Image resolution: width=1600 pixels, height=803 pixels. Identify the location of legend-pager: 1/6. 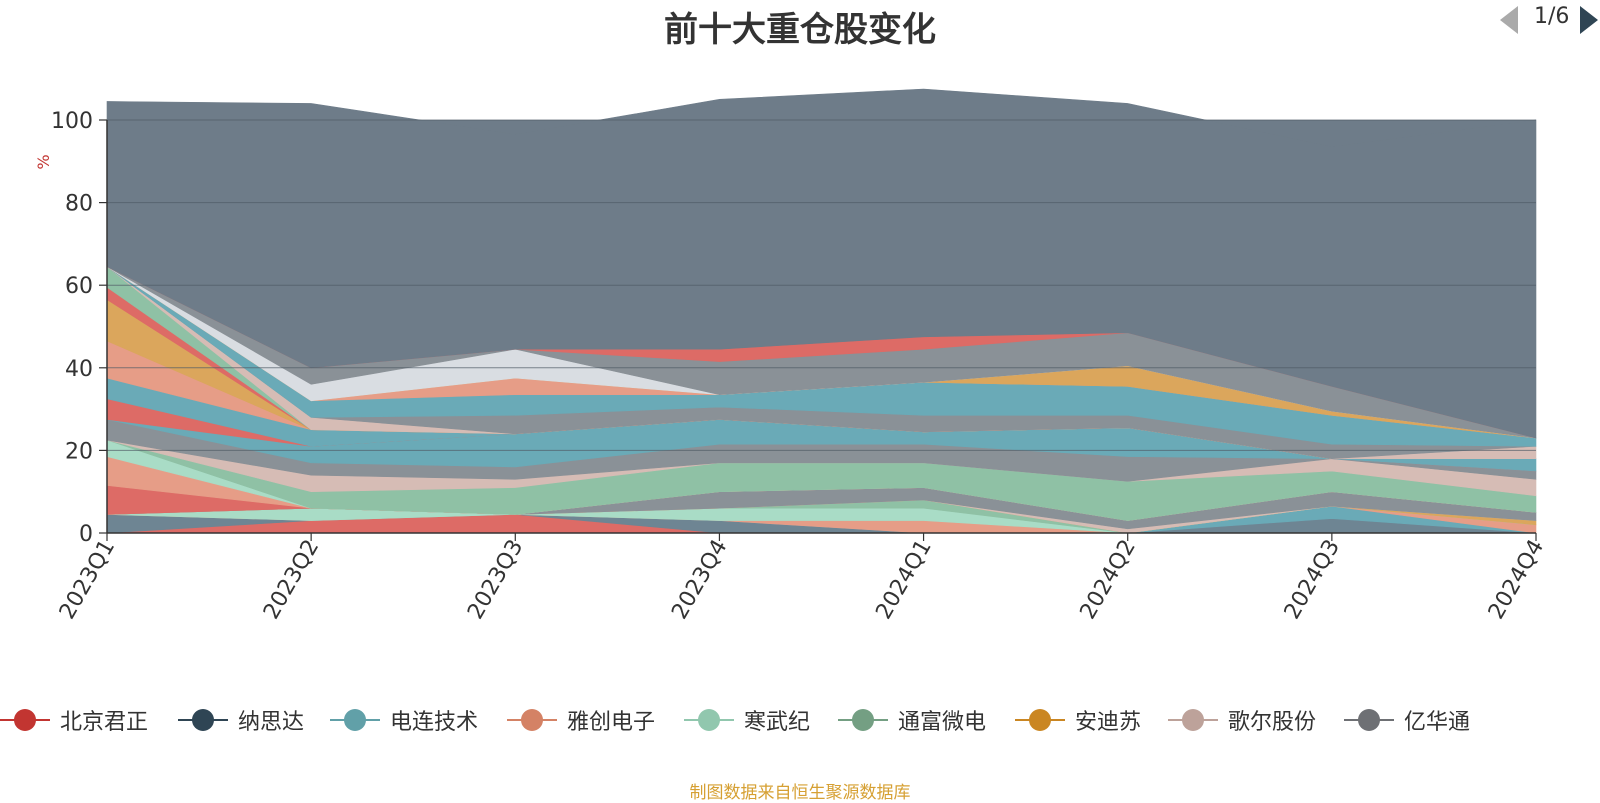
(1550, 20).